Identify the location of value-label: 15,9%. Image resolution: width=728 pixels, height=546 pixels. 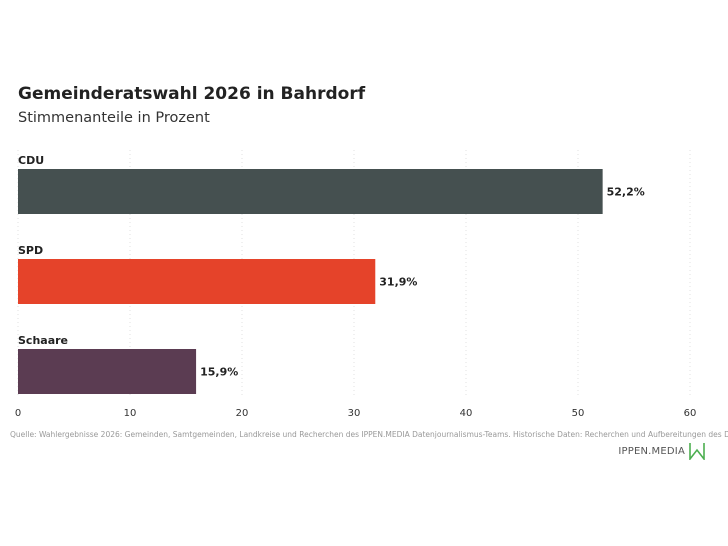
(219, 372).